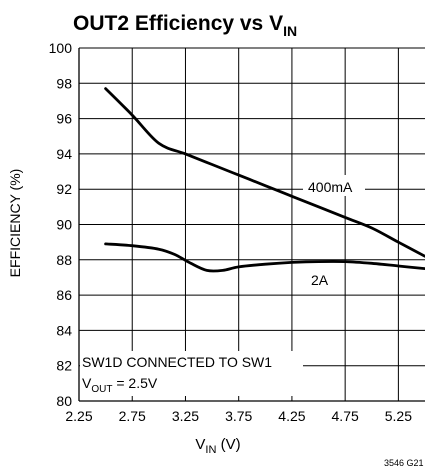 Image resolution: width=425 pixels, height=472 pixels. I want to click on y-tick-label: 90, so click(64, 225).